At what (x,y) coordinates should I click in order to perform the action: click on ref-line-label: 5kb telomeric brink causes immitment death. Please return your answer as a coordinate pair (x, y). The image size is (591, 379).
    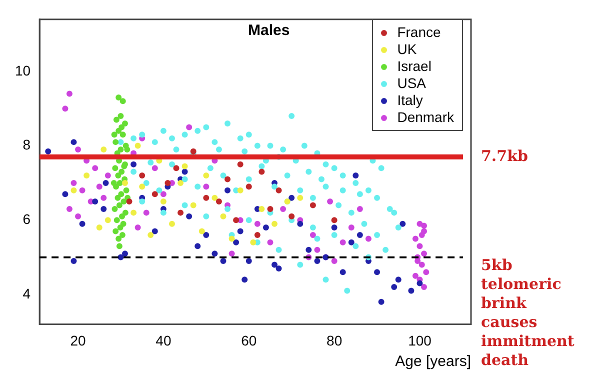
    Looking at the image, I should click on (527, 313).